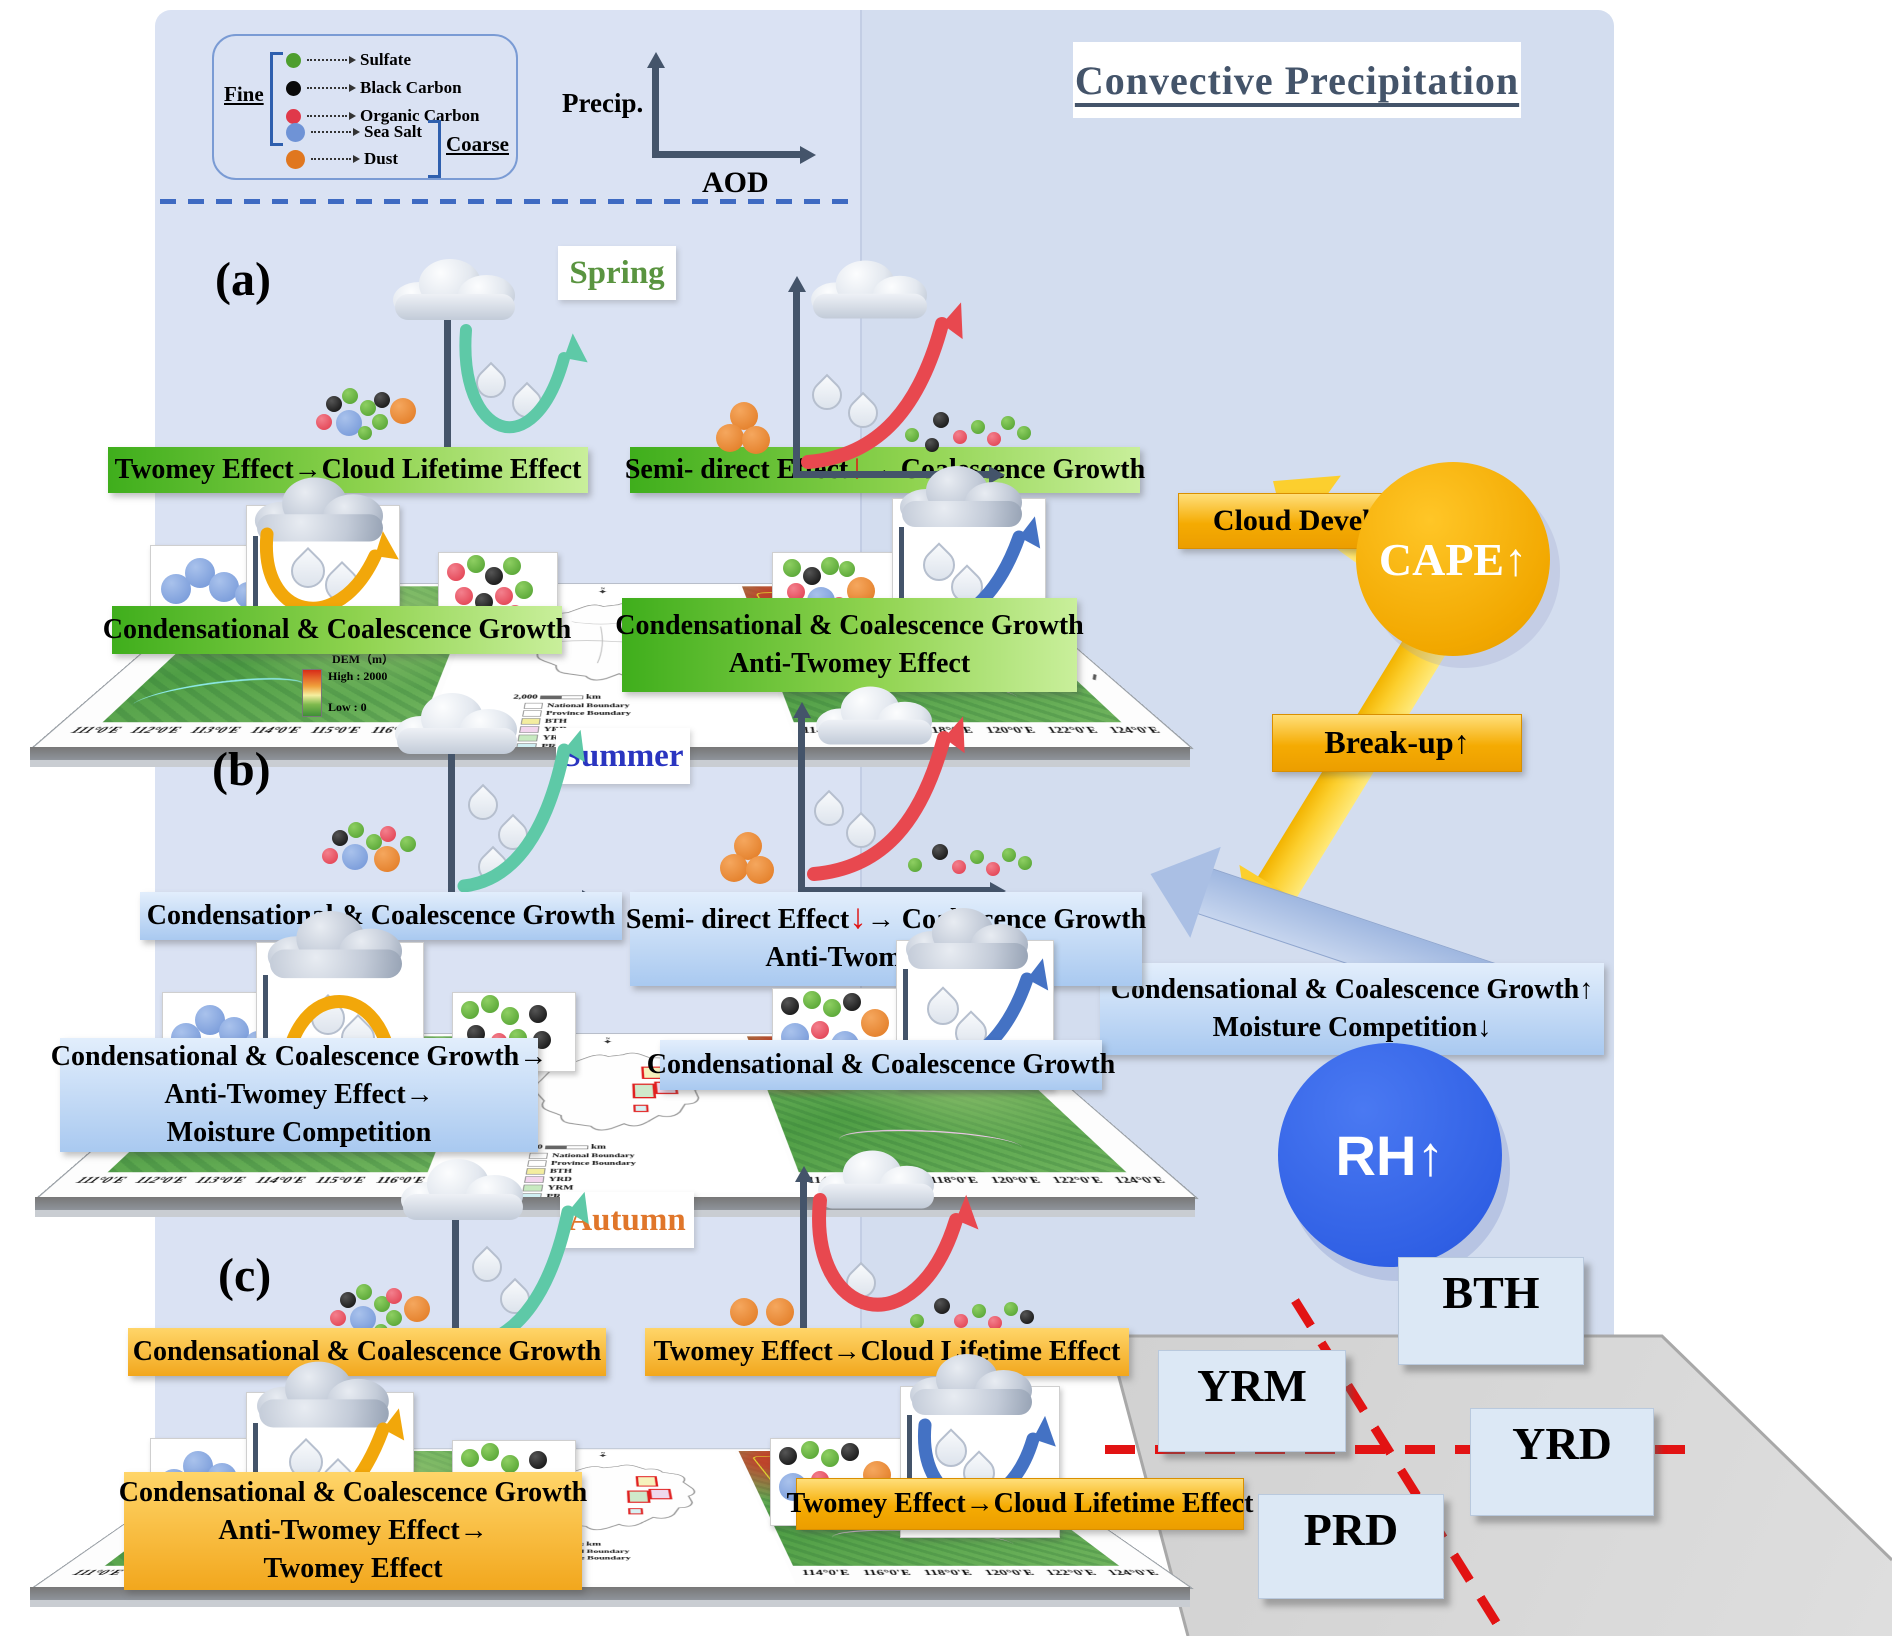  Describe the element at coordinates (603, 103) in the screenshot. I see `precip-axis-label: Precip.` at that location.